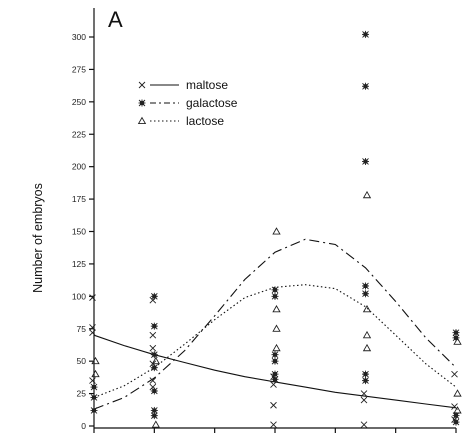 The height and width of the screenshot is (444, 474). Describe the element at coordinates (38, 238) in the screenshot. I see `y-axis-label: Number of embryos` at that location.